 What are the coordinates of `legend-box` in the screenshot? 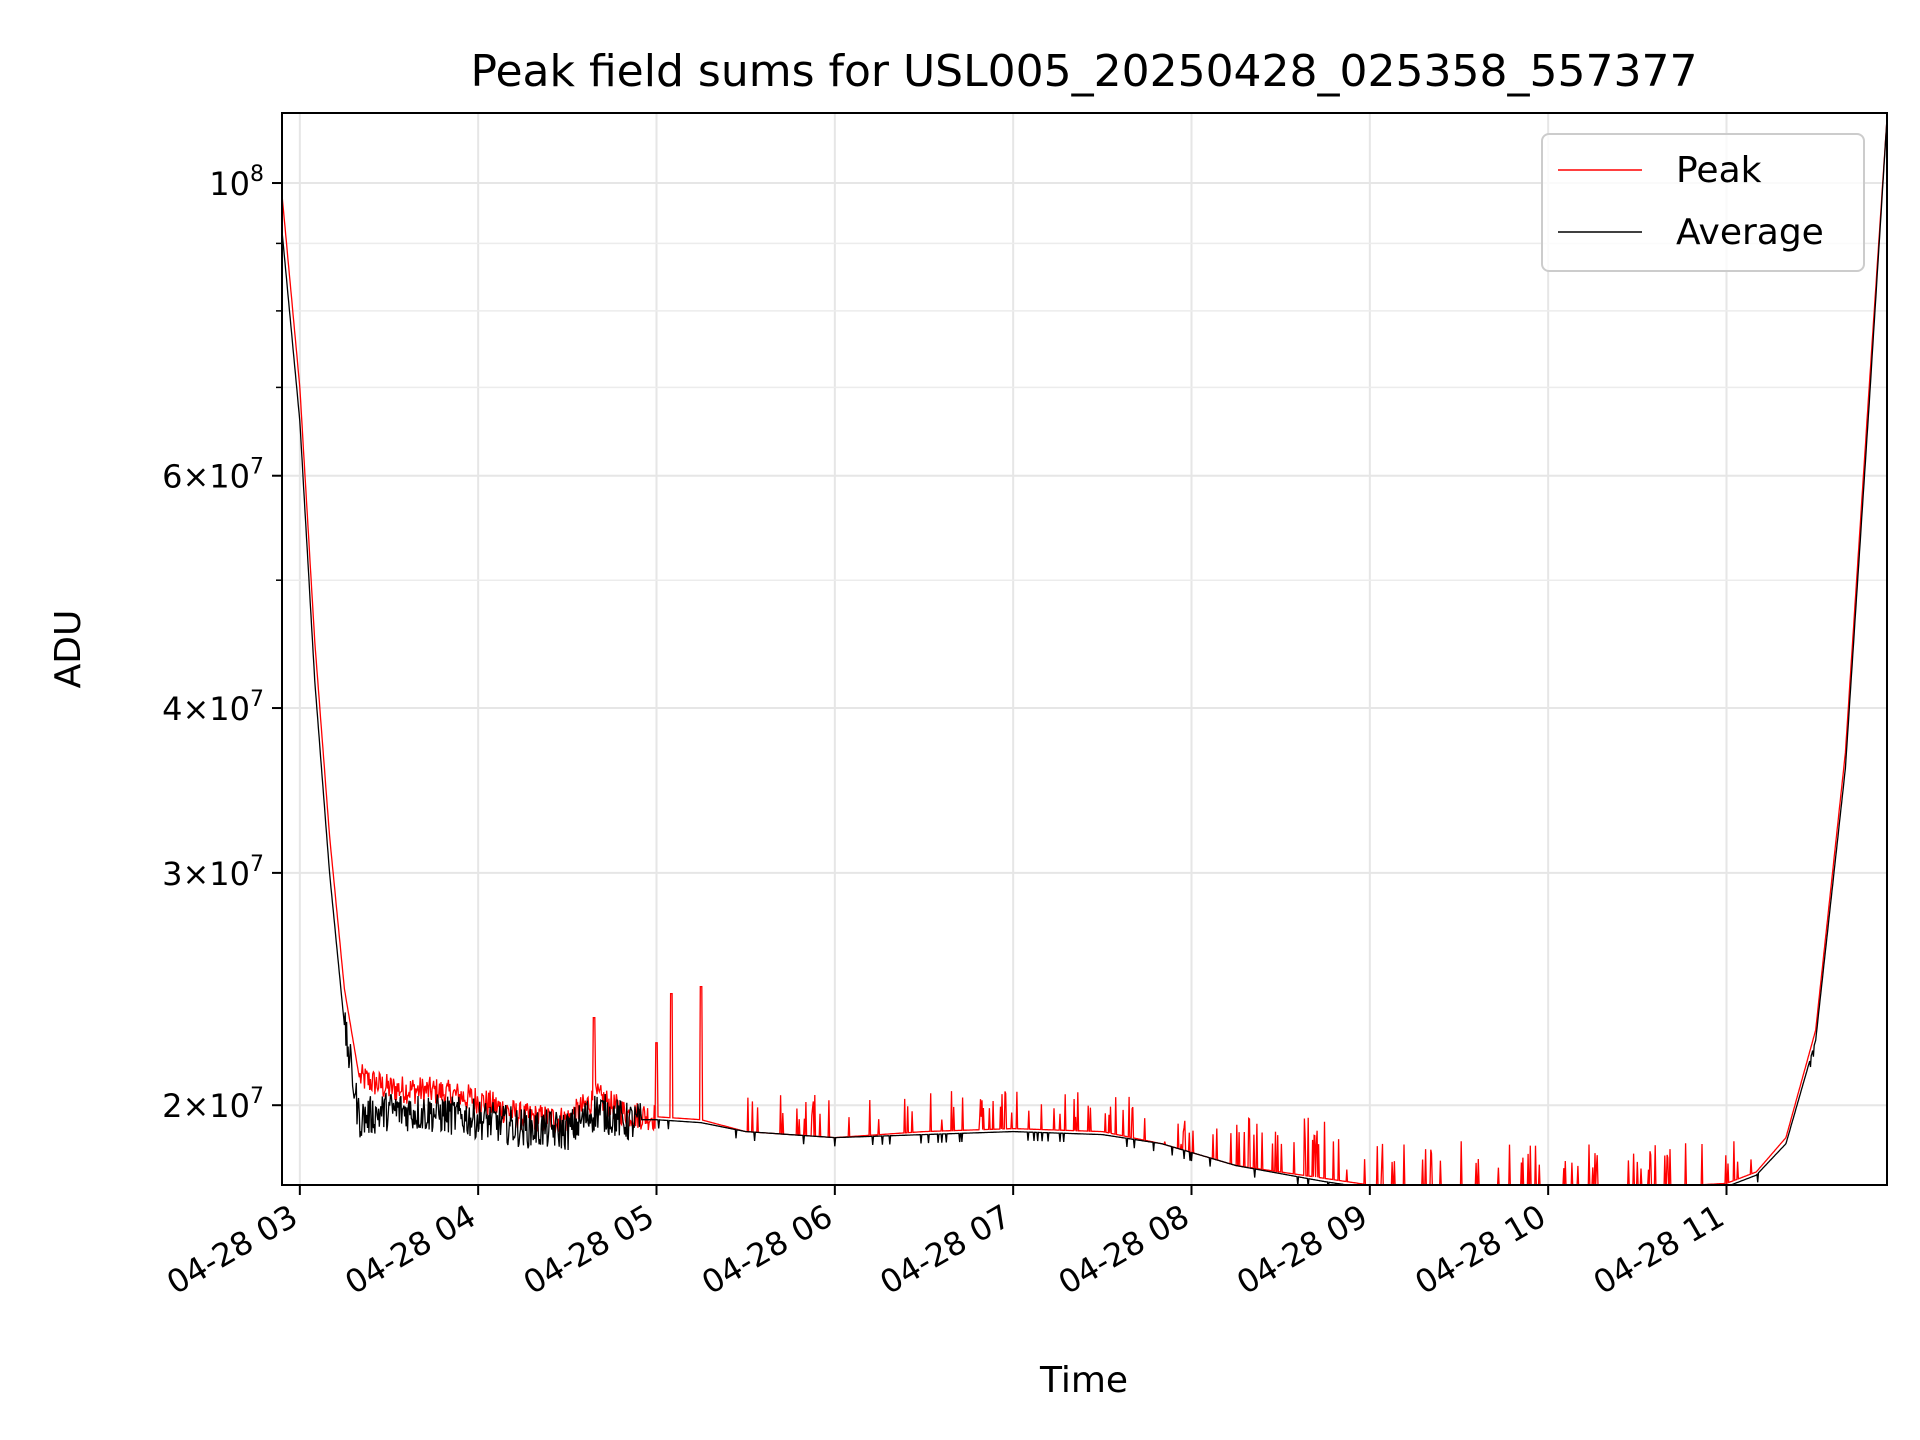 It's located at (1703, 202).